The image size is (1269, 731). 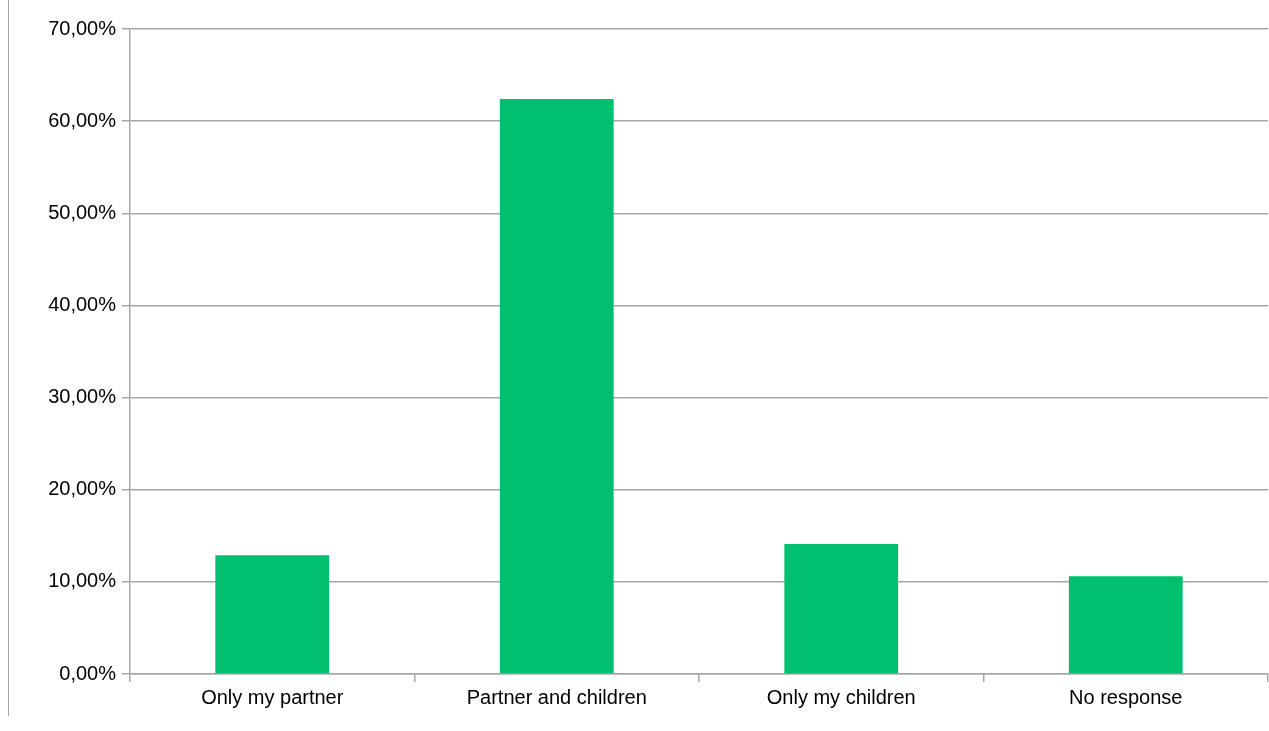 What do you see at coordinates (88, 672) in the screenshot?
I see `y-tick-label: 0,00%` at bounding box center [88, 672].